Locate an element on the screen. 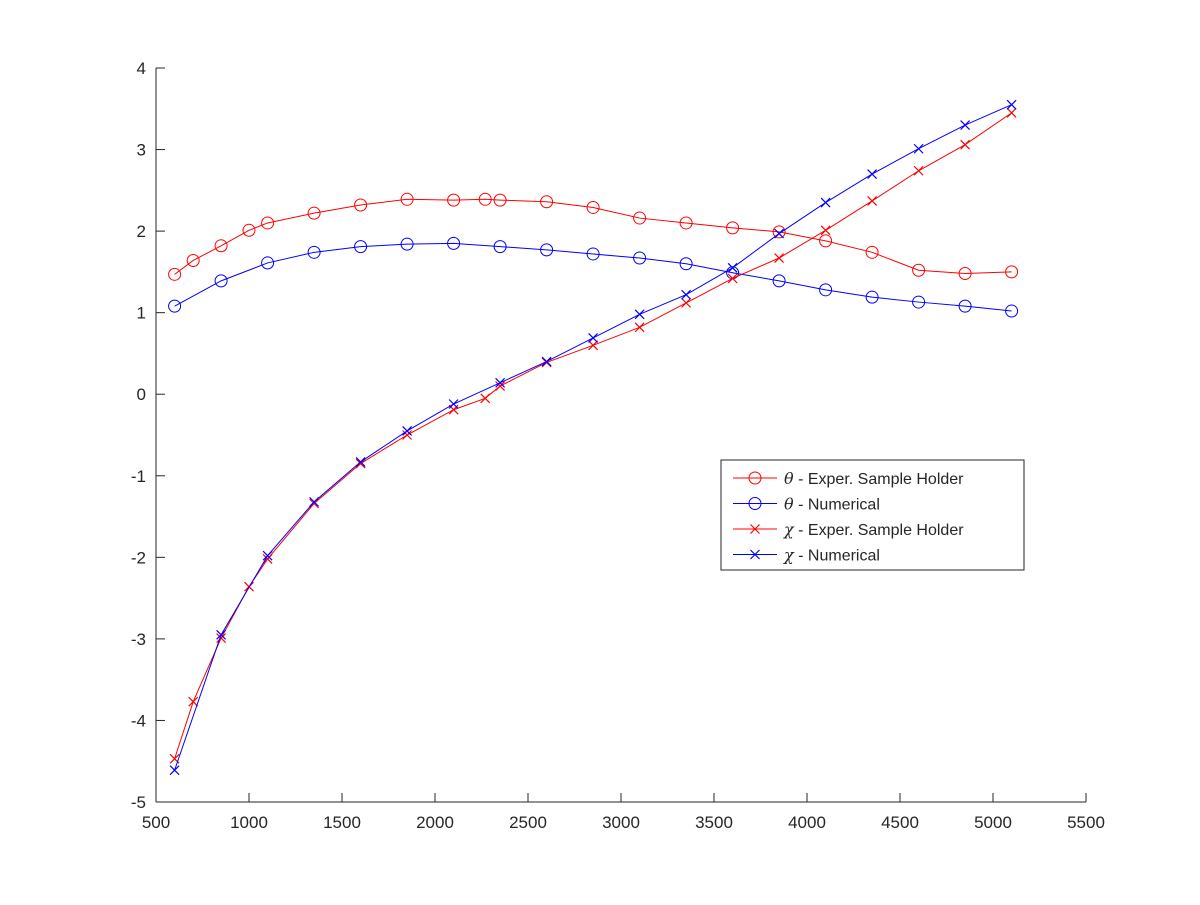  y-tick-label: -1 is located at coordinates (138, 476).